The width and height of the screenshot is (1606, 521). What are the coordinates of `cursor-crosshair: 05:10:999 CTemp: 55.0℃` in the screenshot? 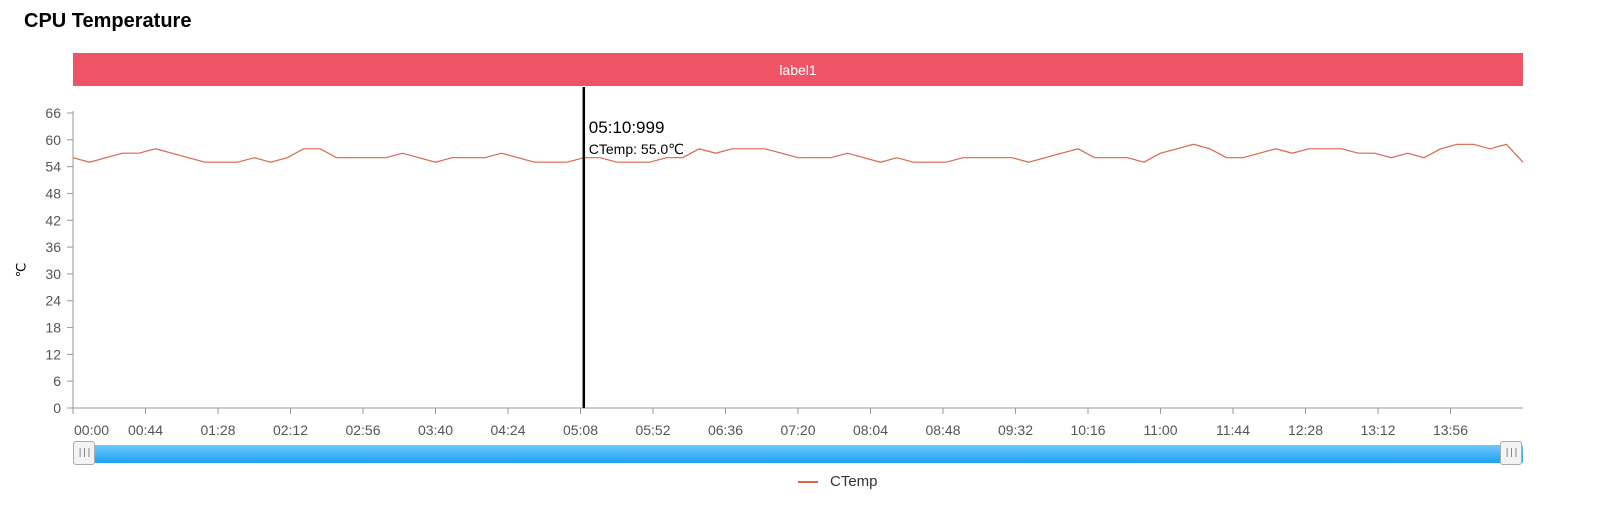 It's located at (633, 247).